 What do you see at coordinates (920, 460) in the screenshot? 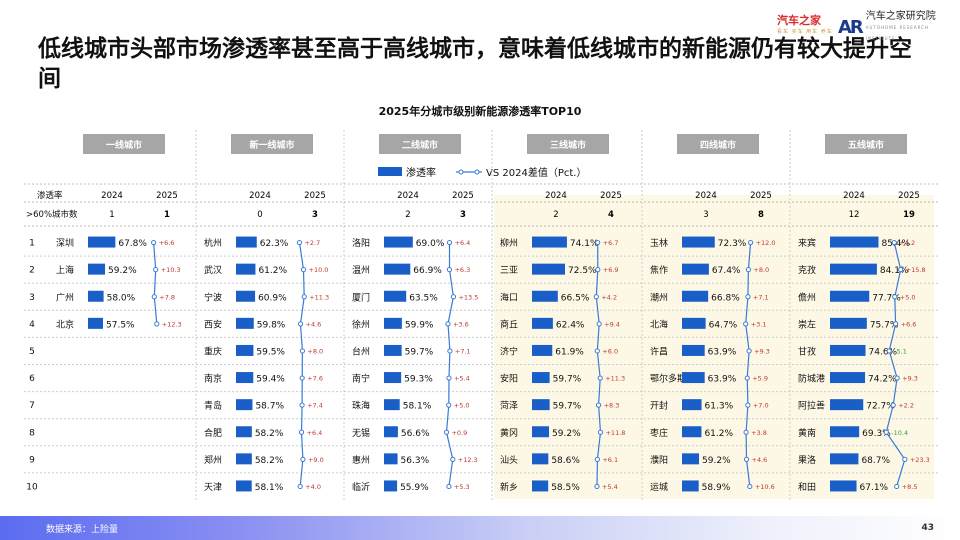
I see `delta-value-label: +23.3` at bounding box center [920, 460].